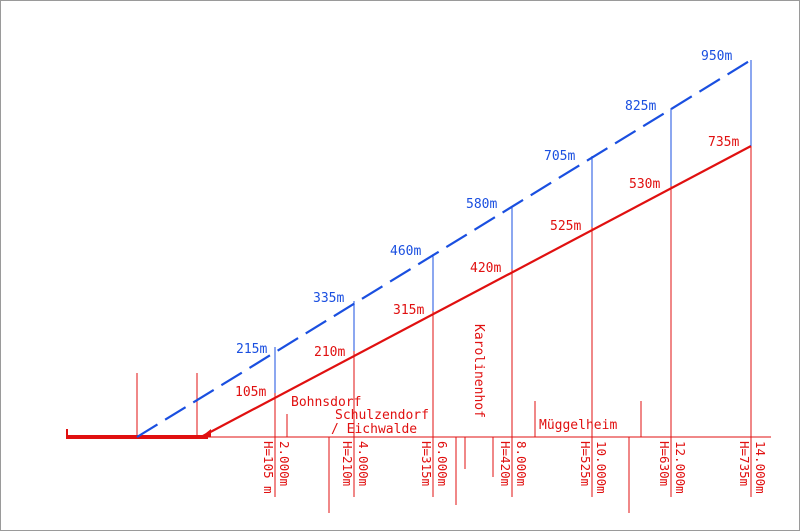 Image resolution: width=800 pixels, height=531 pixels. I want to click on lower-label: 735m, so click(723, 142).